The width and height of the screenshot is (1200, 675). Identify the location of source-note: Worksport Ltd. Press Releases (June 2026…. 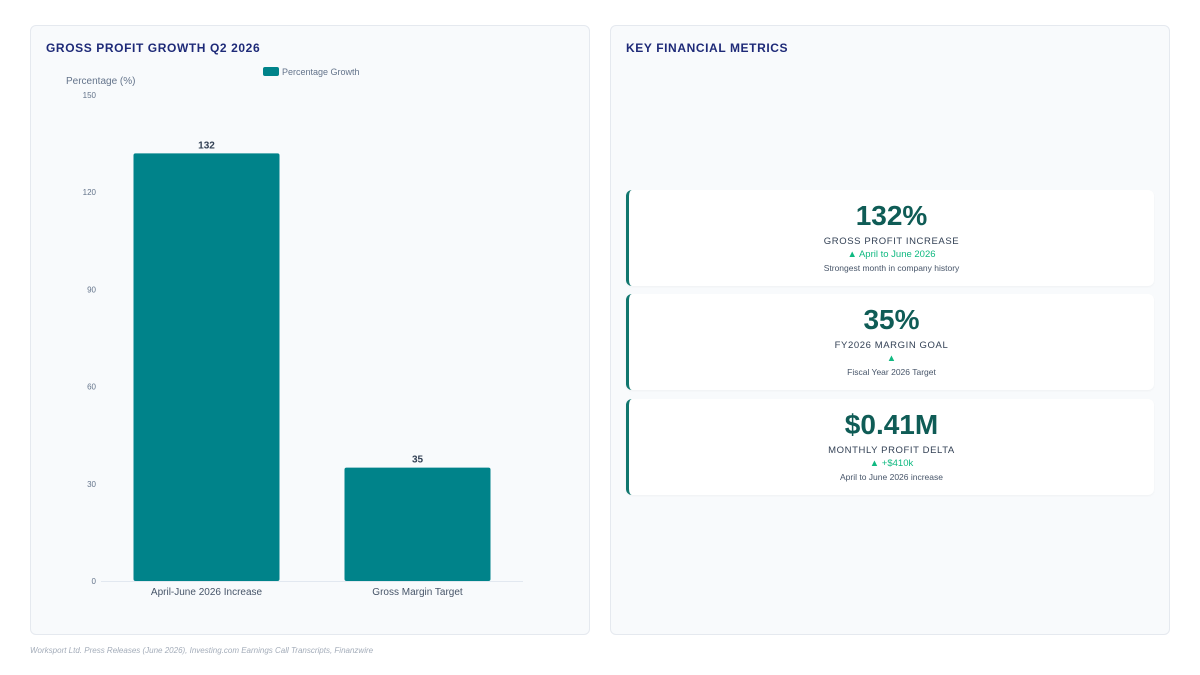
(202, 650).